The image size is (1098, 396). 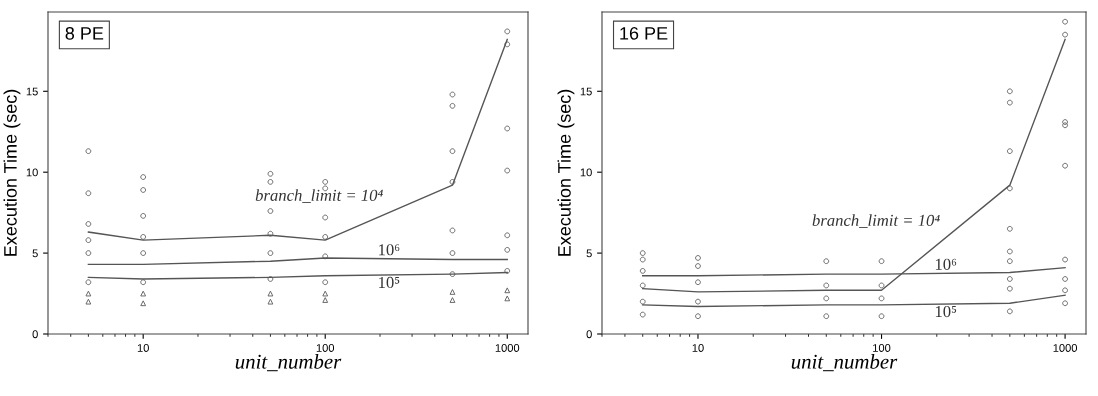 What do you see at coordinates (84, 33) in the screenshot?
I see `text: 8 PE` at bounding box center [84, 33].